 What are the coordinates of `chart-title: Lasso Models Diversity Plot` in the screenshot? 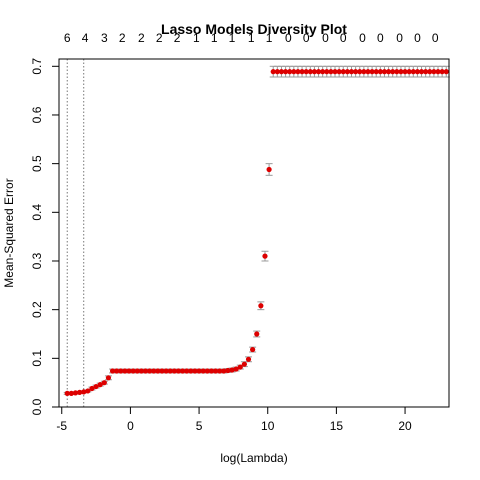 It's located at (254, 29).